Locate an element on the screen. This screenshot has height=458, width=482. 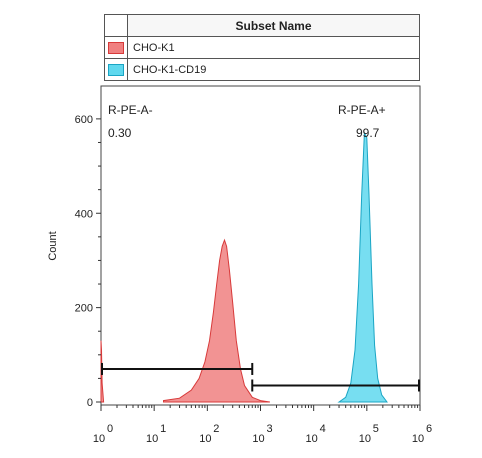
y-tick-label-0: 0 is located at coordinates (90, 403).